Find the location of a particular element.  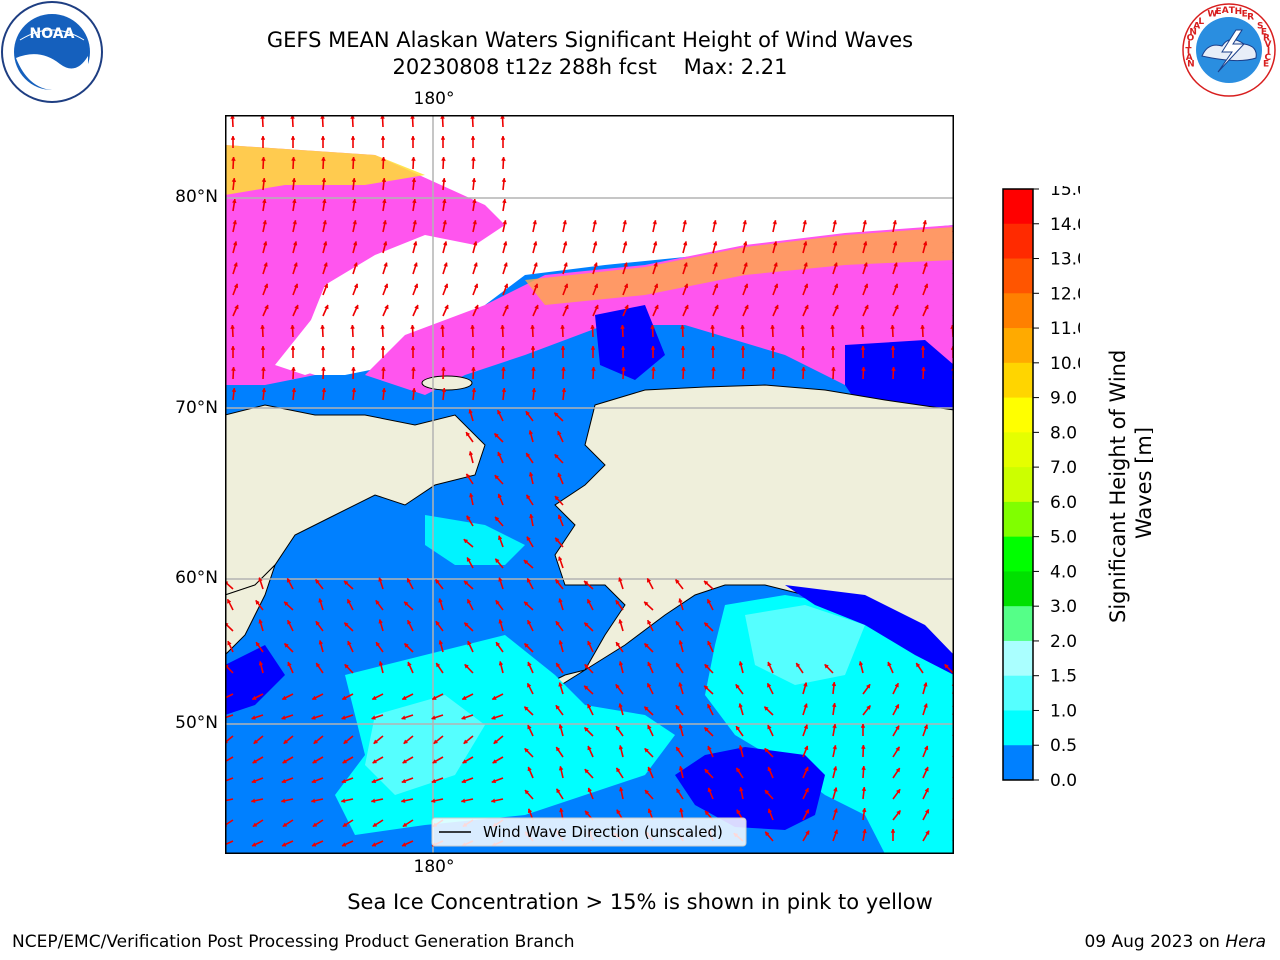

nws-ring-letter: E is located at coordinates (1219, 12).